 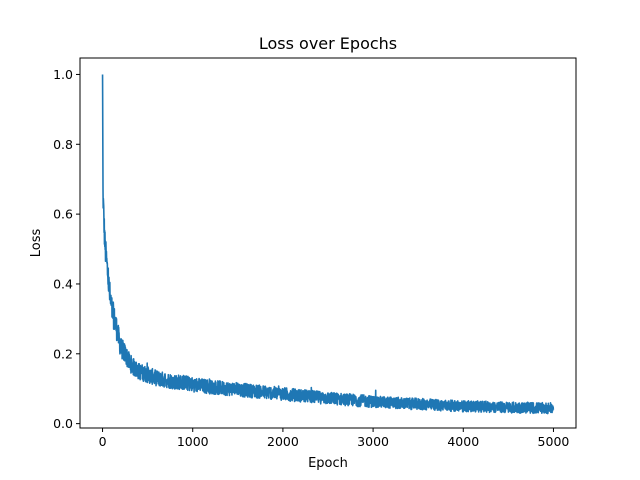 I want to click on y-tick-label: 0.6, so click(x=63, y=214).